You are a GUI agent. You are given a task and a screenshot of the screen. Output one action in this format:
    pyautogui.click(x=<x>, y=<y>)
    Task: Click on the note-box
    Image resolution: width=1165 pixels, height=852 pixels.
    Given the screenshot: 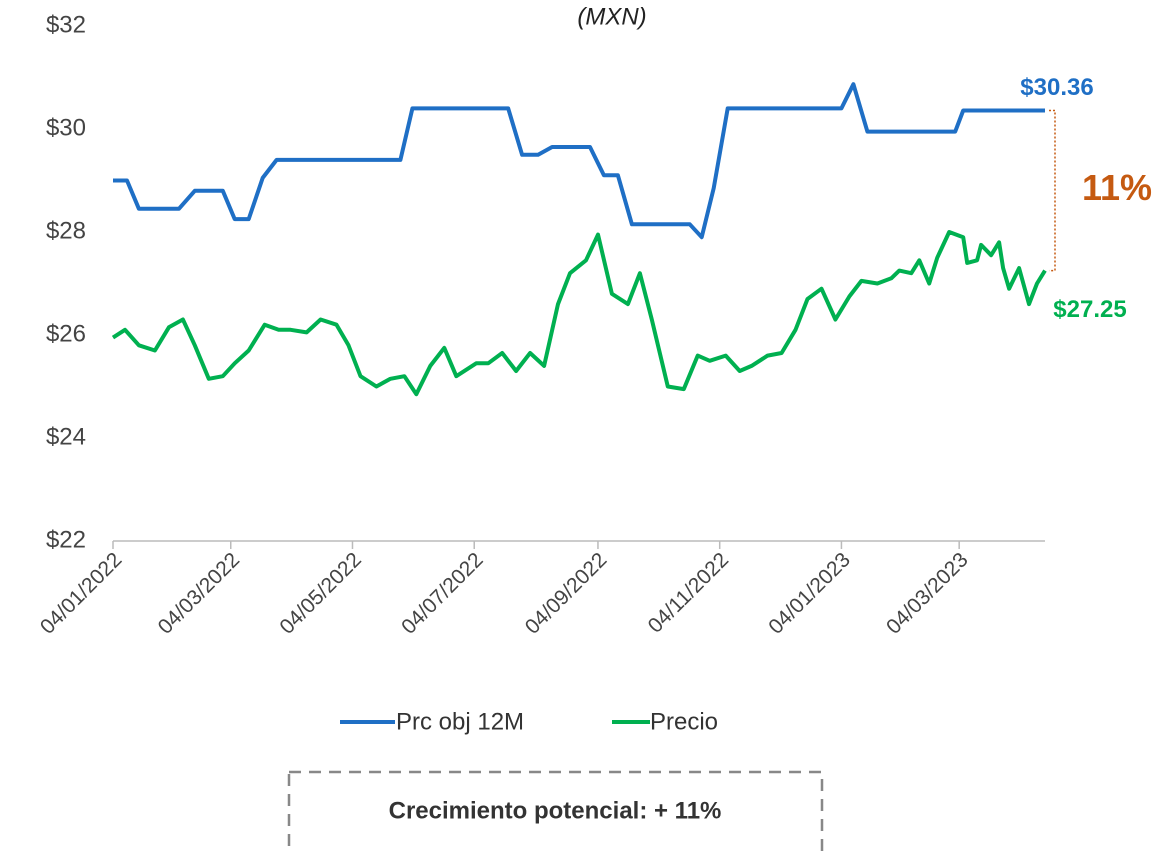 What is the action you would take?
    pyautogui.click(x=555, y=811)
    